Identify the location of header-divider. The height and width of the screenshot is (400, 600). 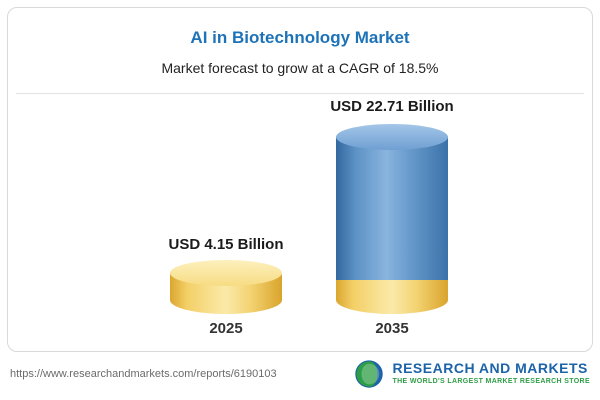
(300, 93).